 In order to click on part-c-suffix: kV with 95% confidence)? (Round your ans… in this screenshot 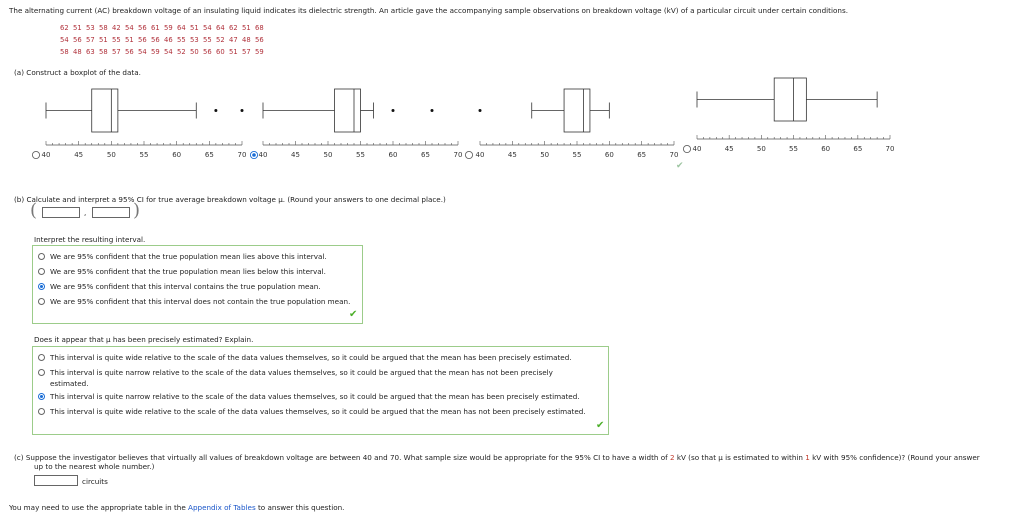, I will do `click(894, 457)`.